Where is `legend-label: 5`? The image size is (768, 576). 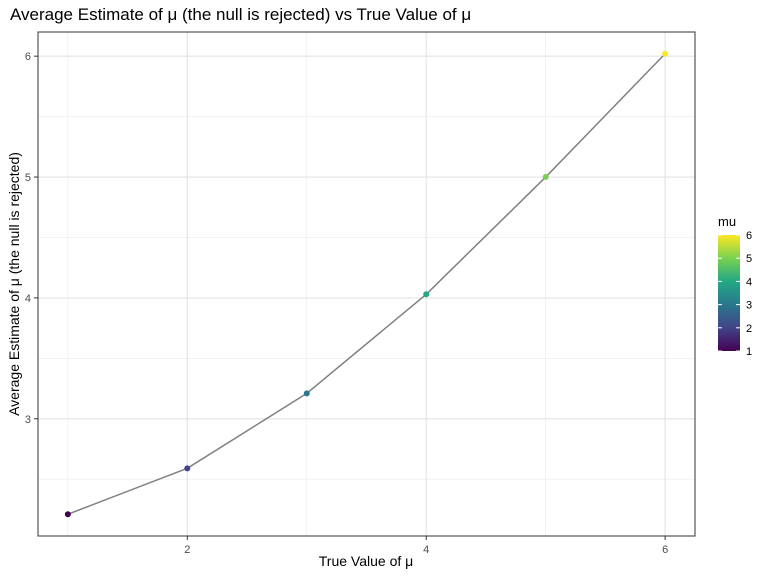
legend-label: 5 is located at coordinates (749, 259).